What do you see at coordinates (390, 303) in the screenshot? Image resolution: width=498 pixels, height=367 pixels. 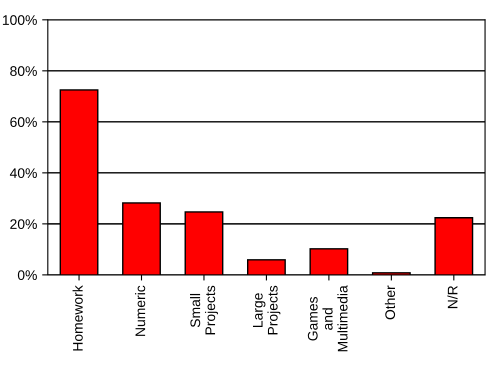 I see `x-tick-label: Other` at bounding box center [390, 303].